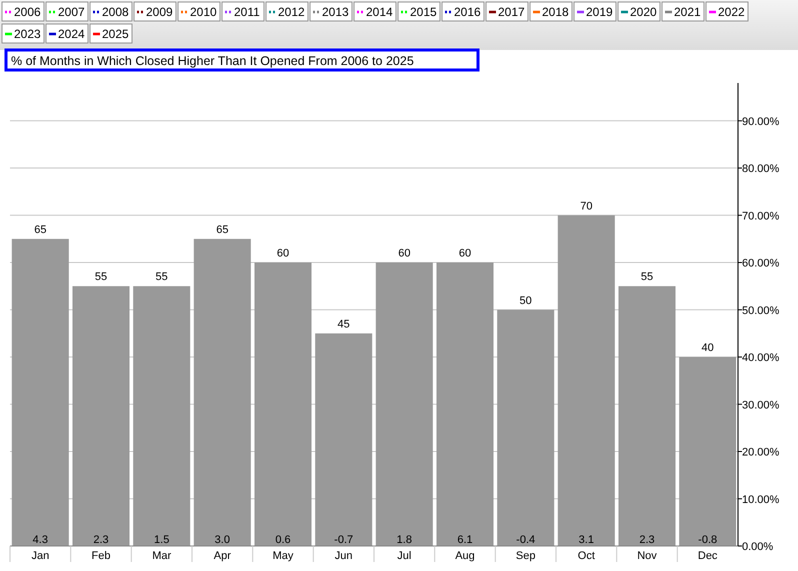 The image size is (798, 571). What do you see at coordinates (162, 556) in the screenshot?
I see `x-tick-label: Mar` at bounding box center [162, 556].